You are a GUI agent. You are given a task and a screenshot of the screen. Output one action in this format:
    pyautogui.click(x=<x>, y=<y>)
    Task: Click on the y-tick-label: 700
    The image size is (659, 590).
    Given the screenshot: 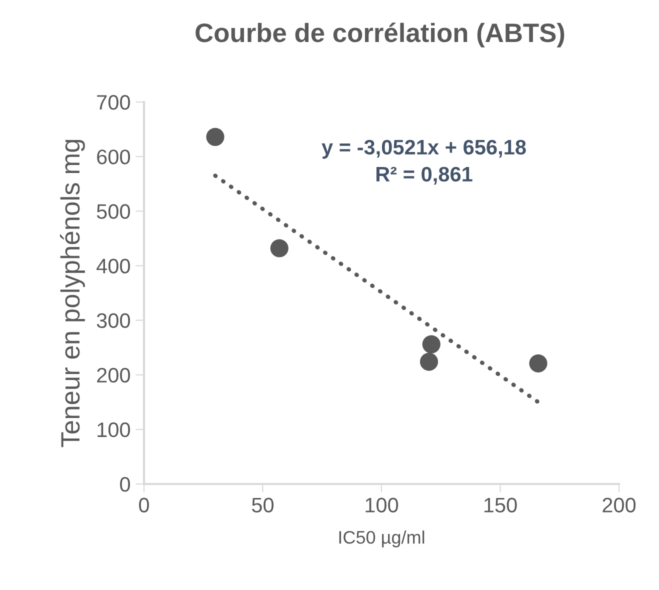 What is the action you would take?
    pyautogui.click(x=113, y=102)
    